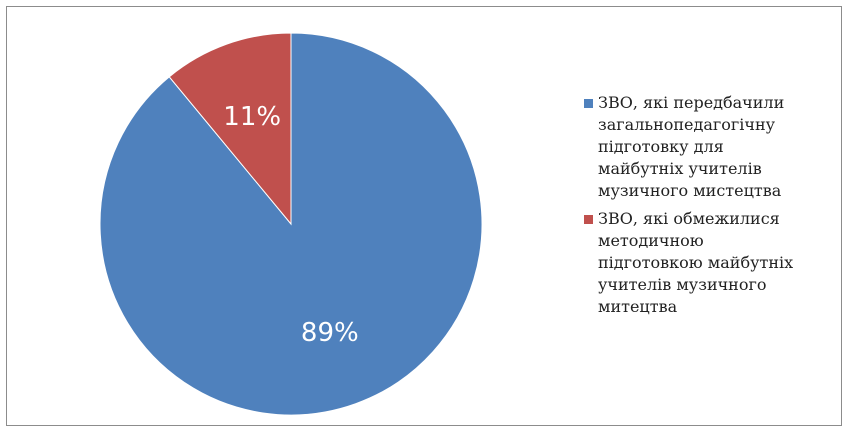 This screenshot has height=432, width=848. Describe the element at coordinates (330, 333) in the screenshot. I see `data-label-0: 89%` at that location.